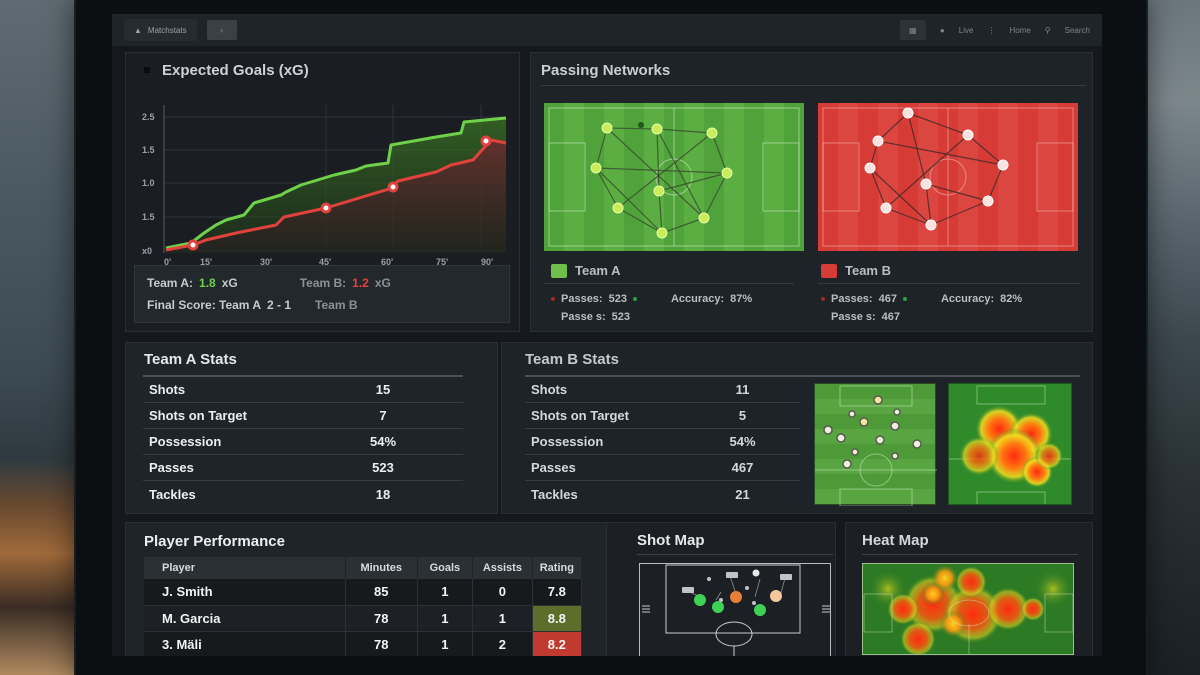 The image size is (1200, 675). Describe the element at coordinates (303, 390) in the screenshot. I see `stat-row: Shots 15` at that location.